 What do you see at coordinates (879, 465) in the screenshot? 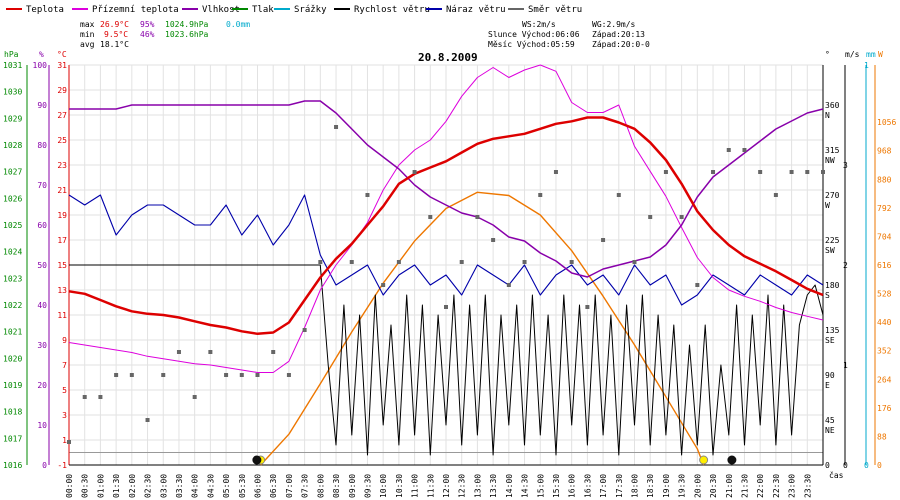
I see `w-tick-label: 0` at bounding box center [879, 465].